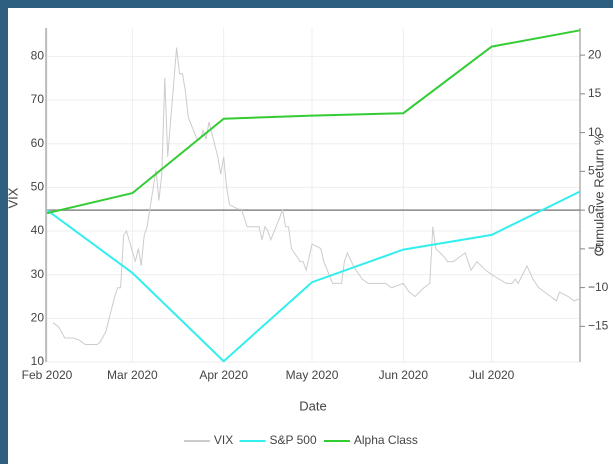 The width and height of the screenshot is (613, 464). Describe the element at coordinates (223, 440) in the screenshot. I see `legend-label: VIX` at that location.